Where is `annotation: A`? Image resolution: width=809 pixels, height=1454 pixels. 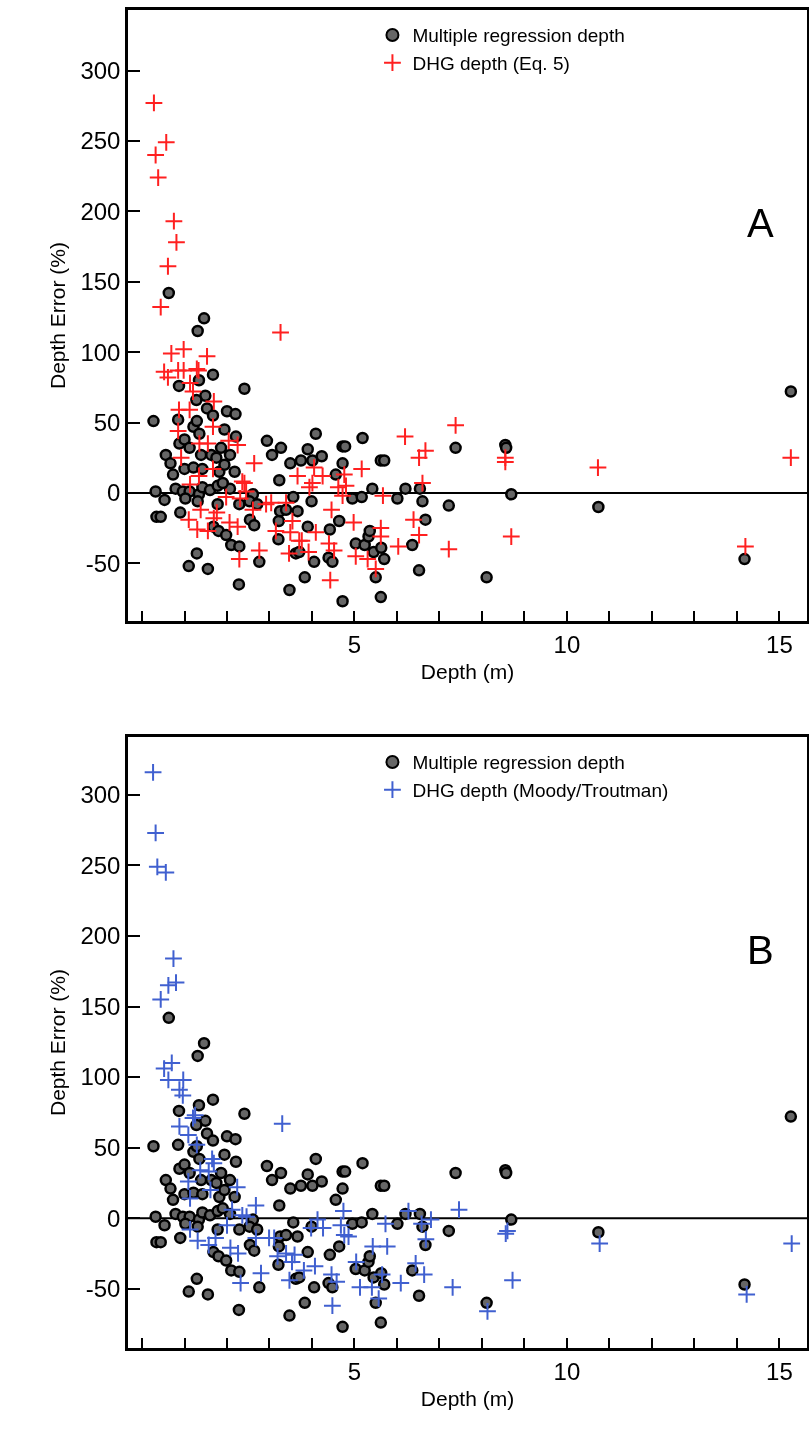 annotation: A is located at coordinates (760, 223).